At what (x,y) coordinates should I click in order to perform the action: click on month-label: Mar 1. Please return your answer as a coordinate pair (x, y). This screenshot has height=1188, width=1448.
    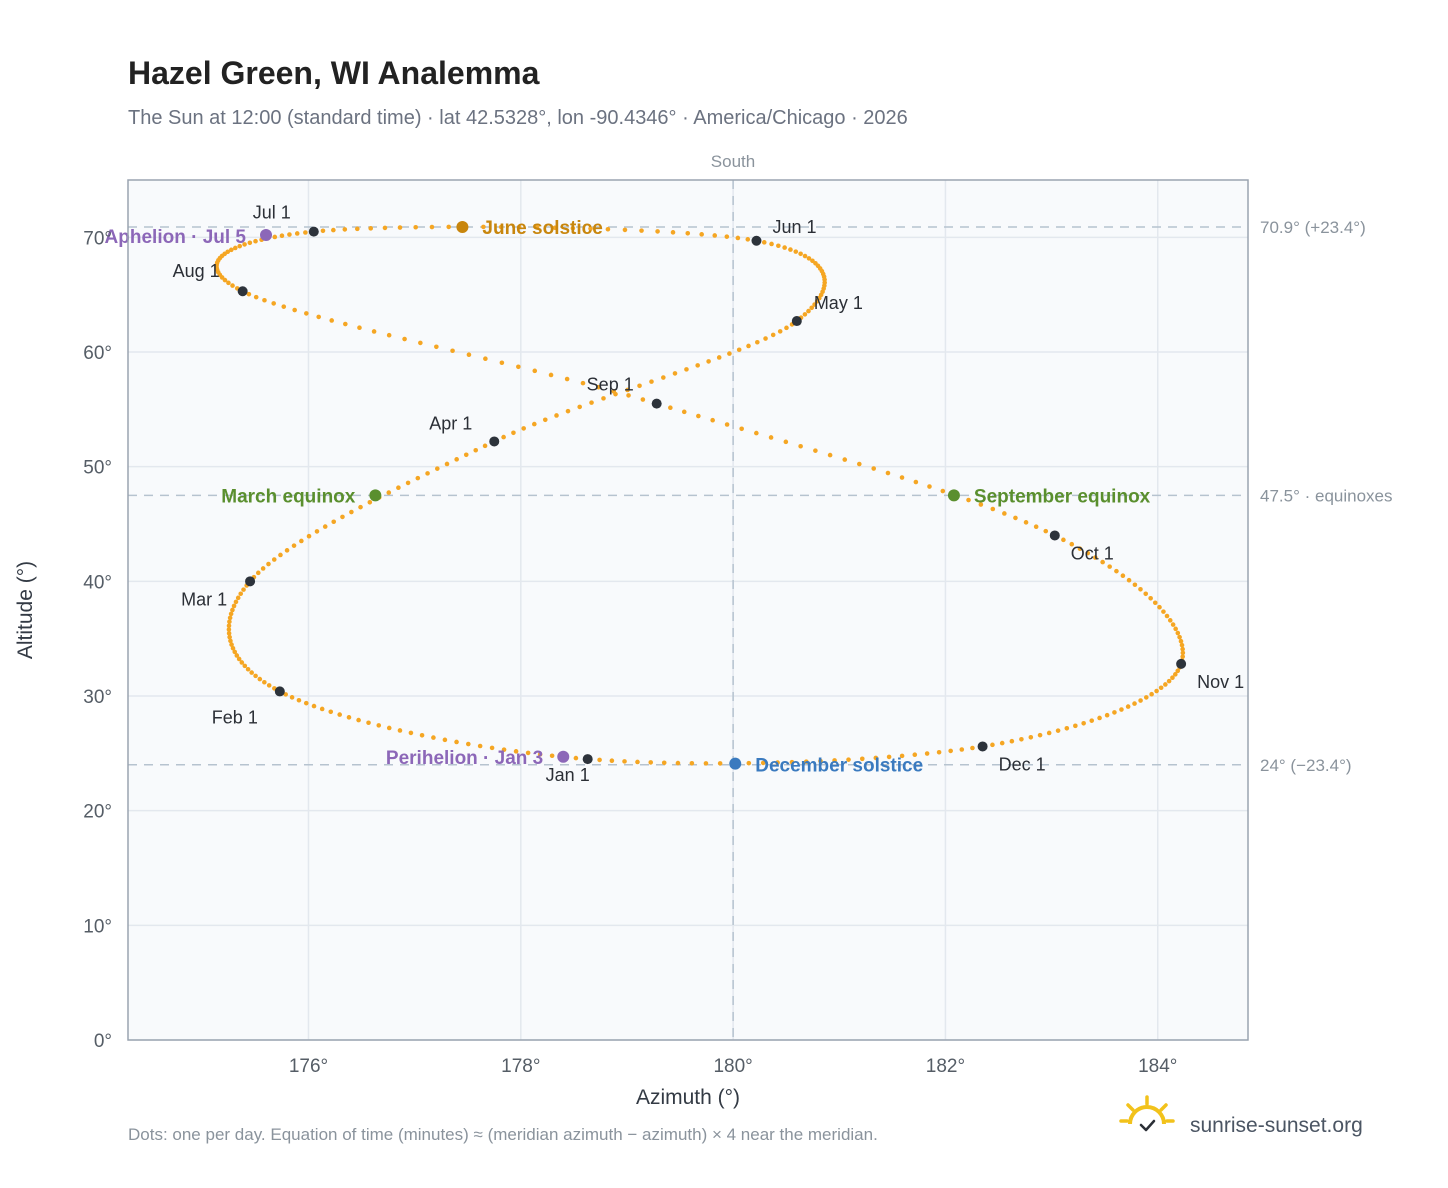
    Looking at the image, I should click on (204, 599).